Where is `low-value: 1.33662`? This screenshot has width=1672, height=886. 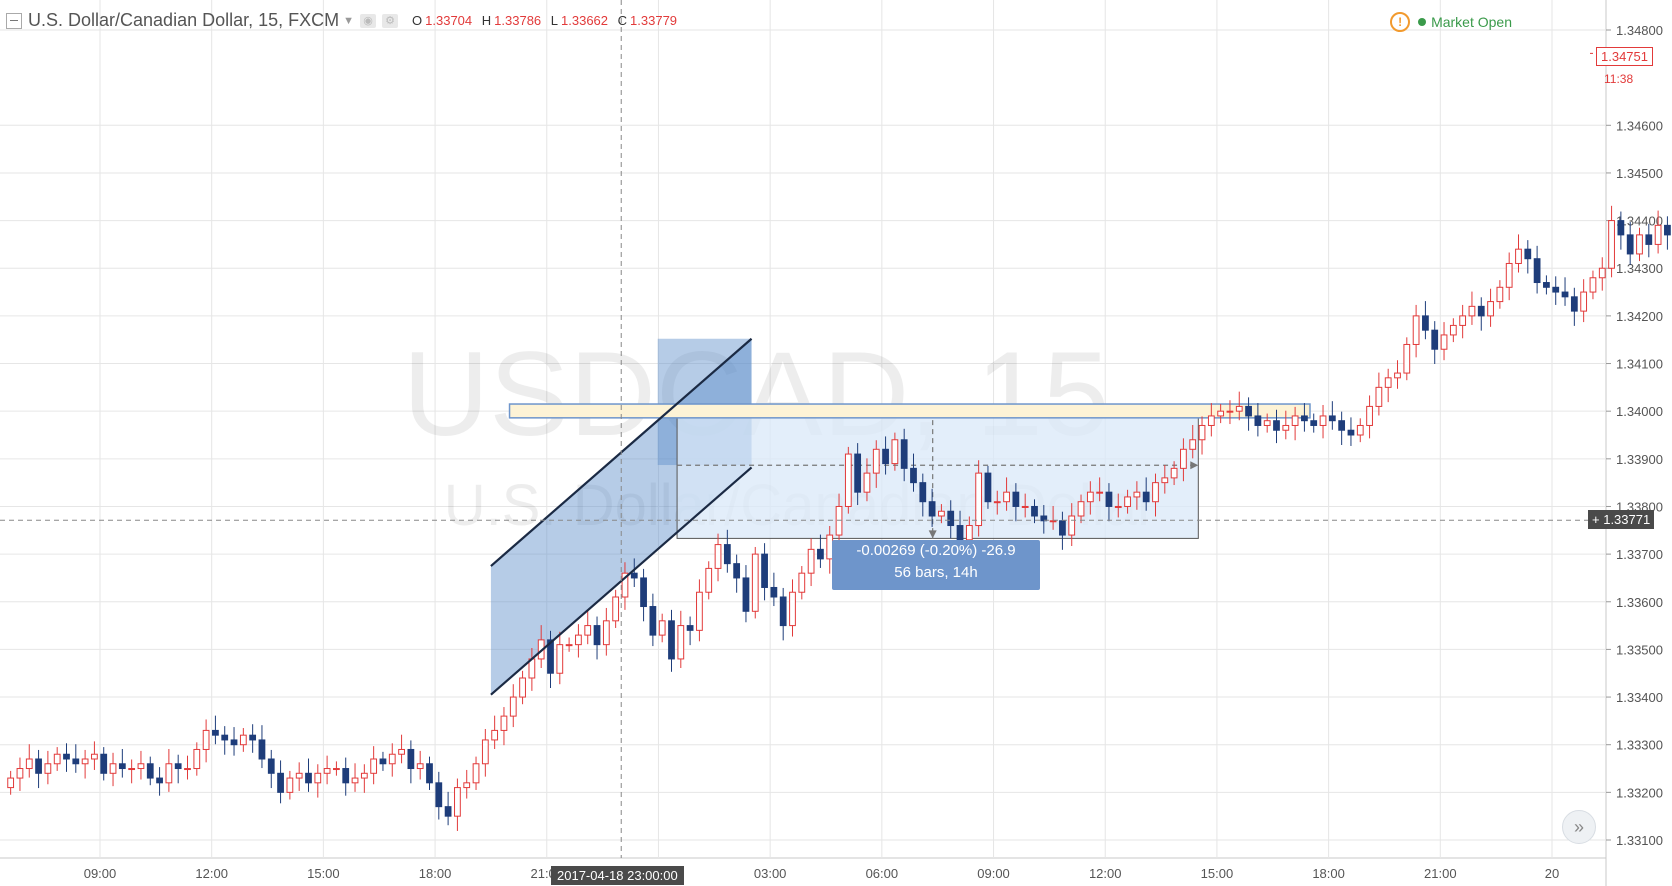 low-value: 1.33662 is located at coordinates (585, 20).